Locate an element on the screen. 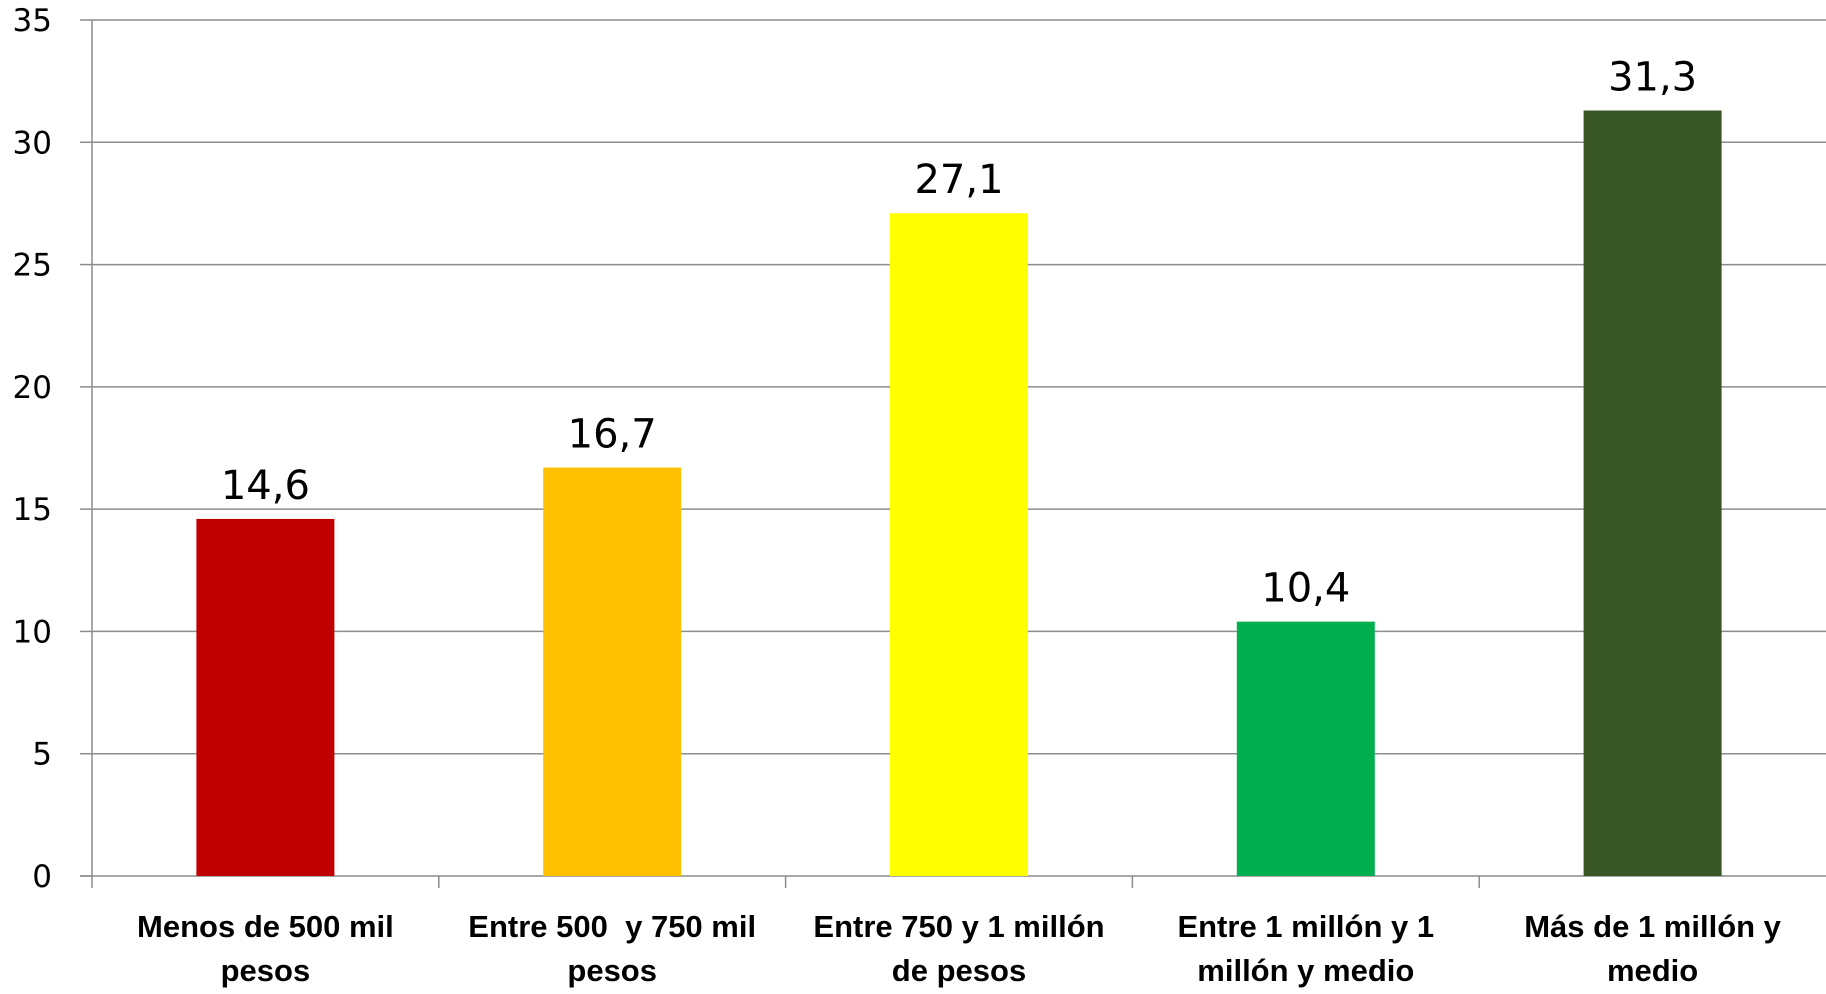 The image size is (1826, 994). data-label-0: 14,6 is located at coordinates (265, 486).